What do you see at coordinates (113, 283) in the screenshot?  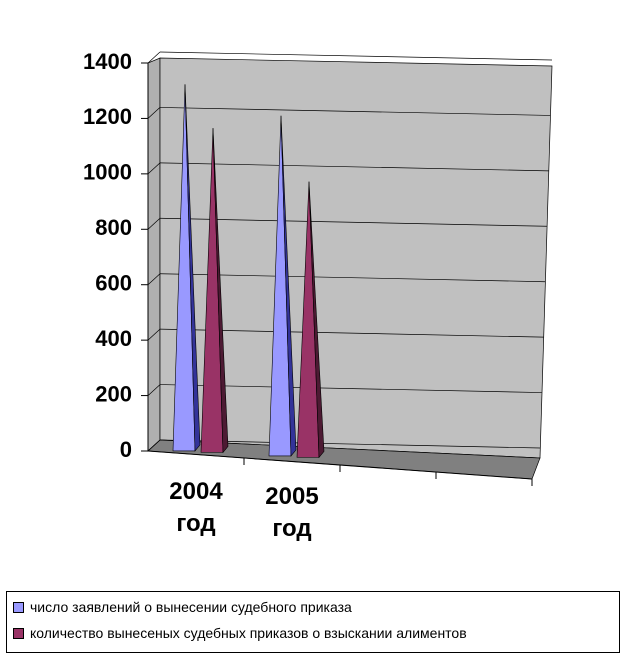 I see `y-tick-label: 600` at bounding box center [113, 283].